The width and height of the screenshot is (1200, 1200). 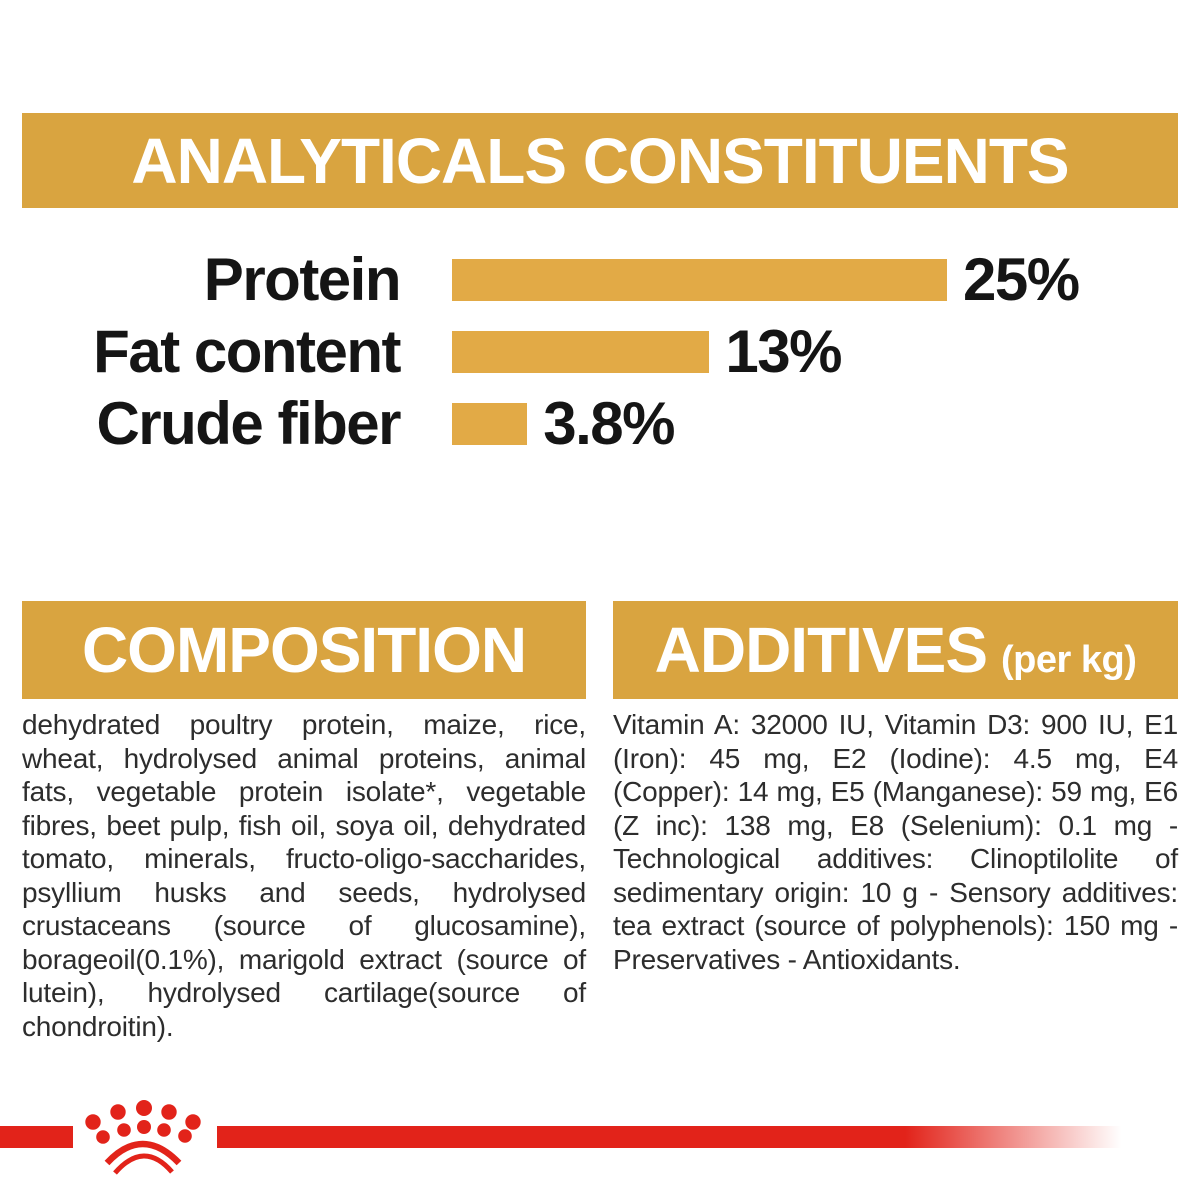 I want to click on chart-row: Fat content 13%, so click(x=600, y=352).